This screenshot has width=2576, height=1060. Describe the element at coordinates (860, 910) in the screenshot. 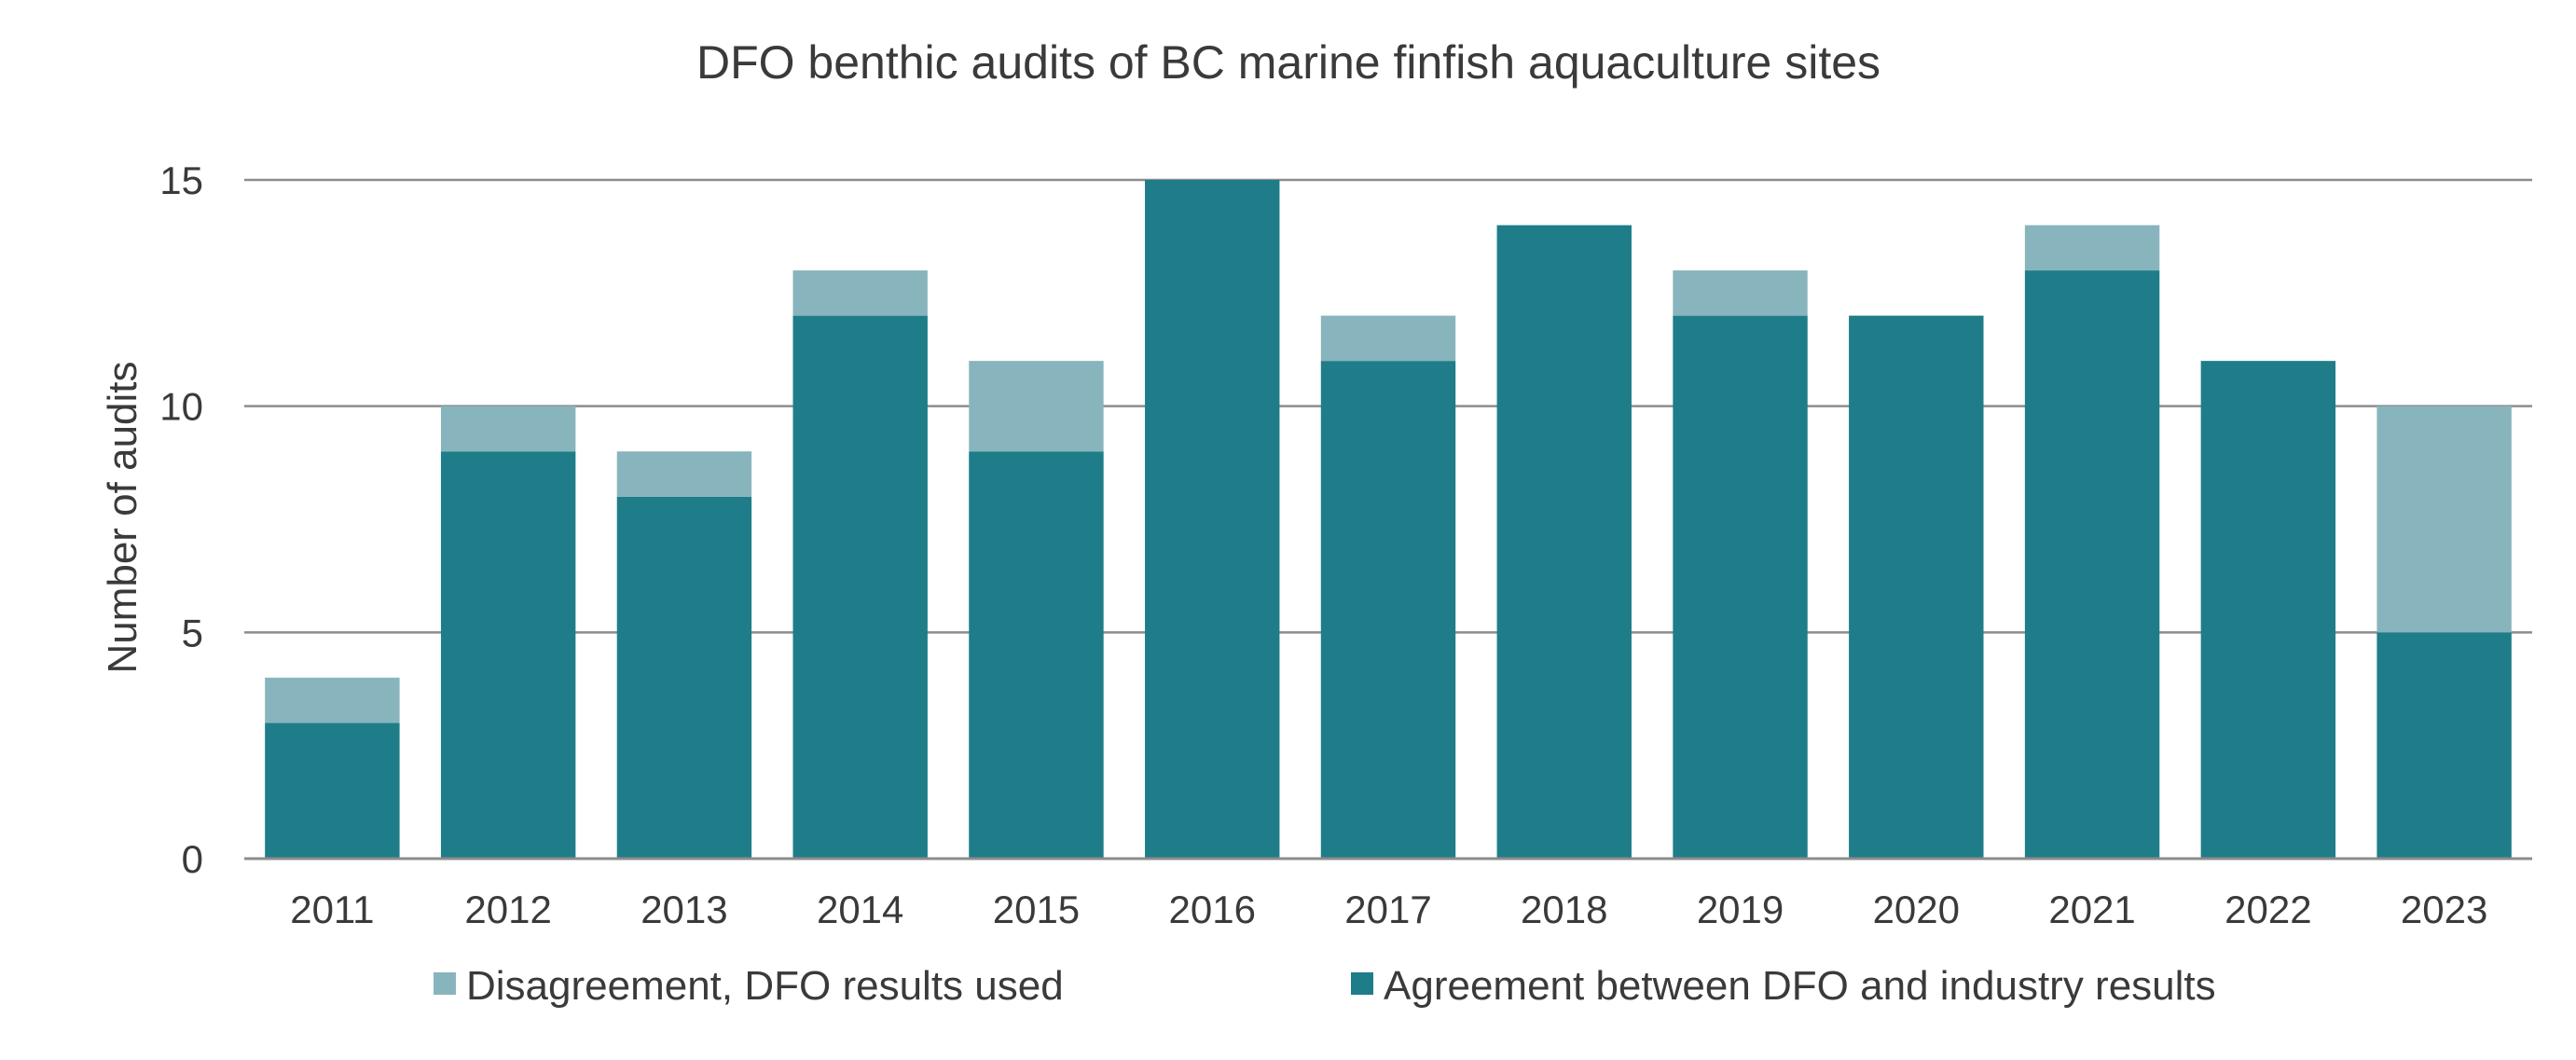

I see `x-tick-label: 2014` at that location.